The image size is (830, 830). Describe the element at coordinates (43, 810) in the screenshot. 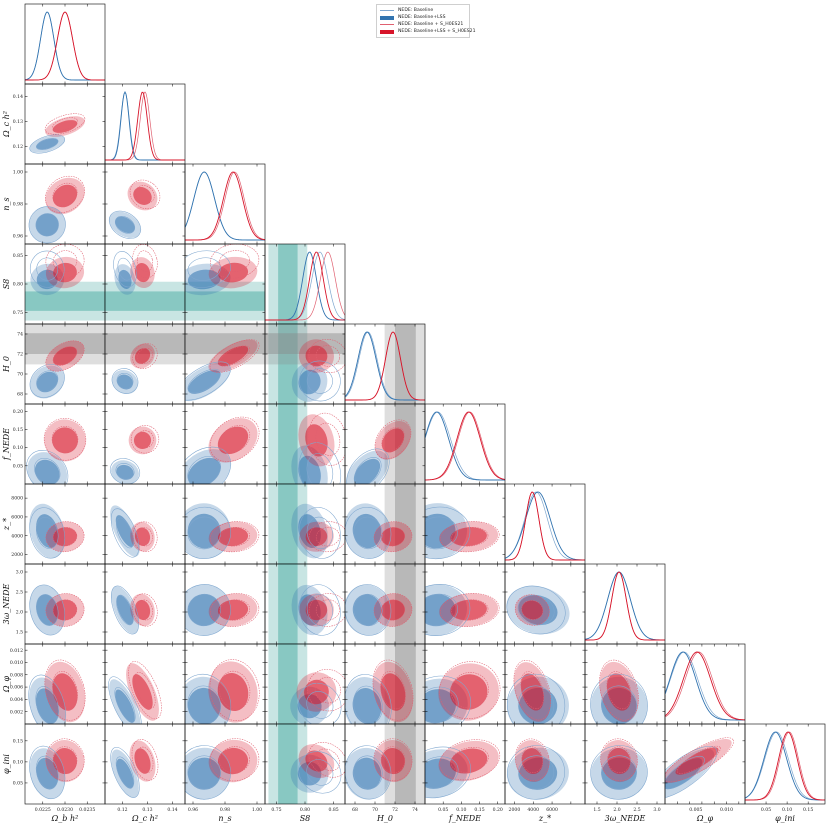

I see `x-tick-label: 0.0225` at that location.